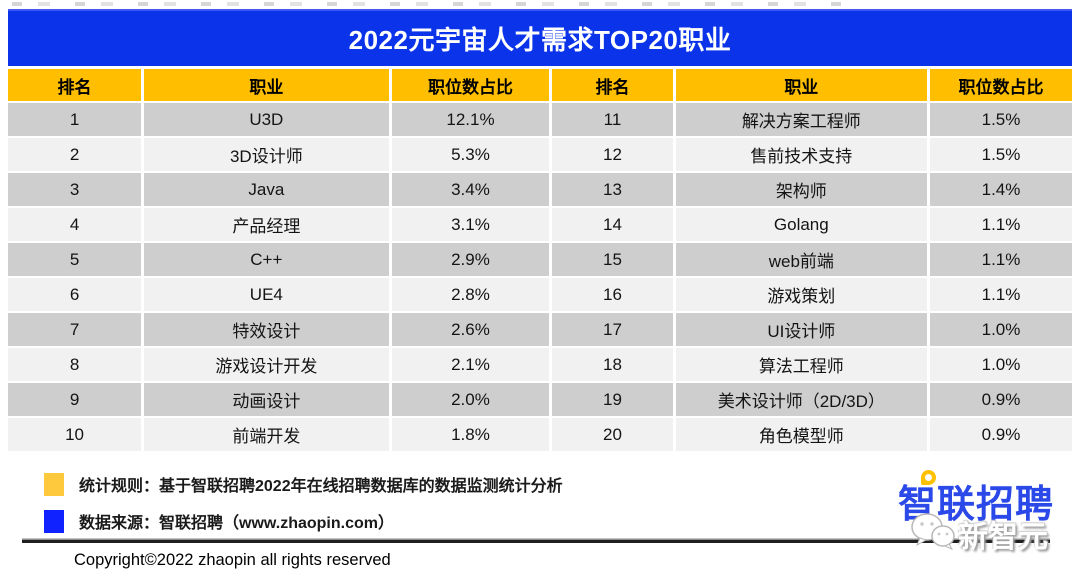 This screenshot has height=586, width=1080. What do you see at coordinates (612, 259) in the screenshot?
I see `rank-cell: 15` at bounding box center [612, 259].